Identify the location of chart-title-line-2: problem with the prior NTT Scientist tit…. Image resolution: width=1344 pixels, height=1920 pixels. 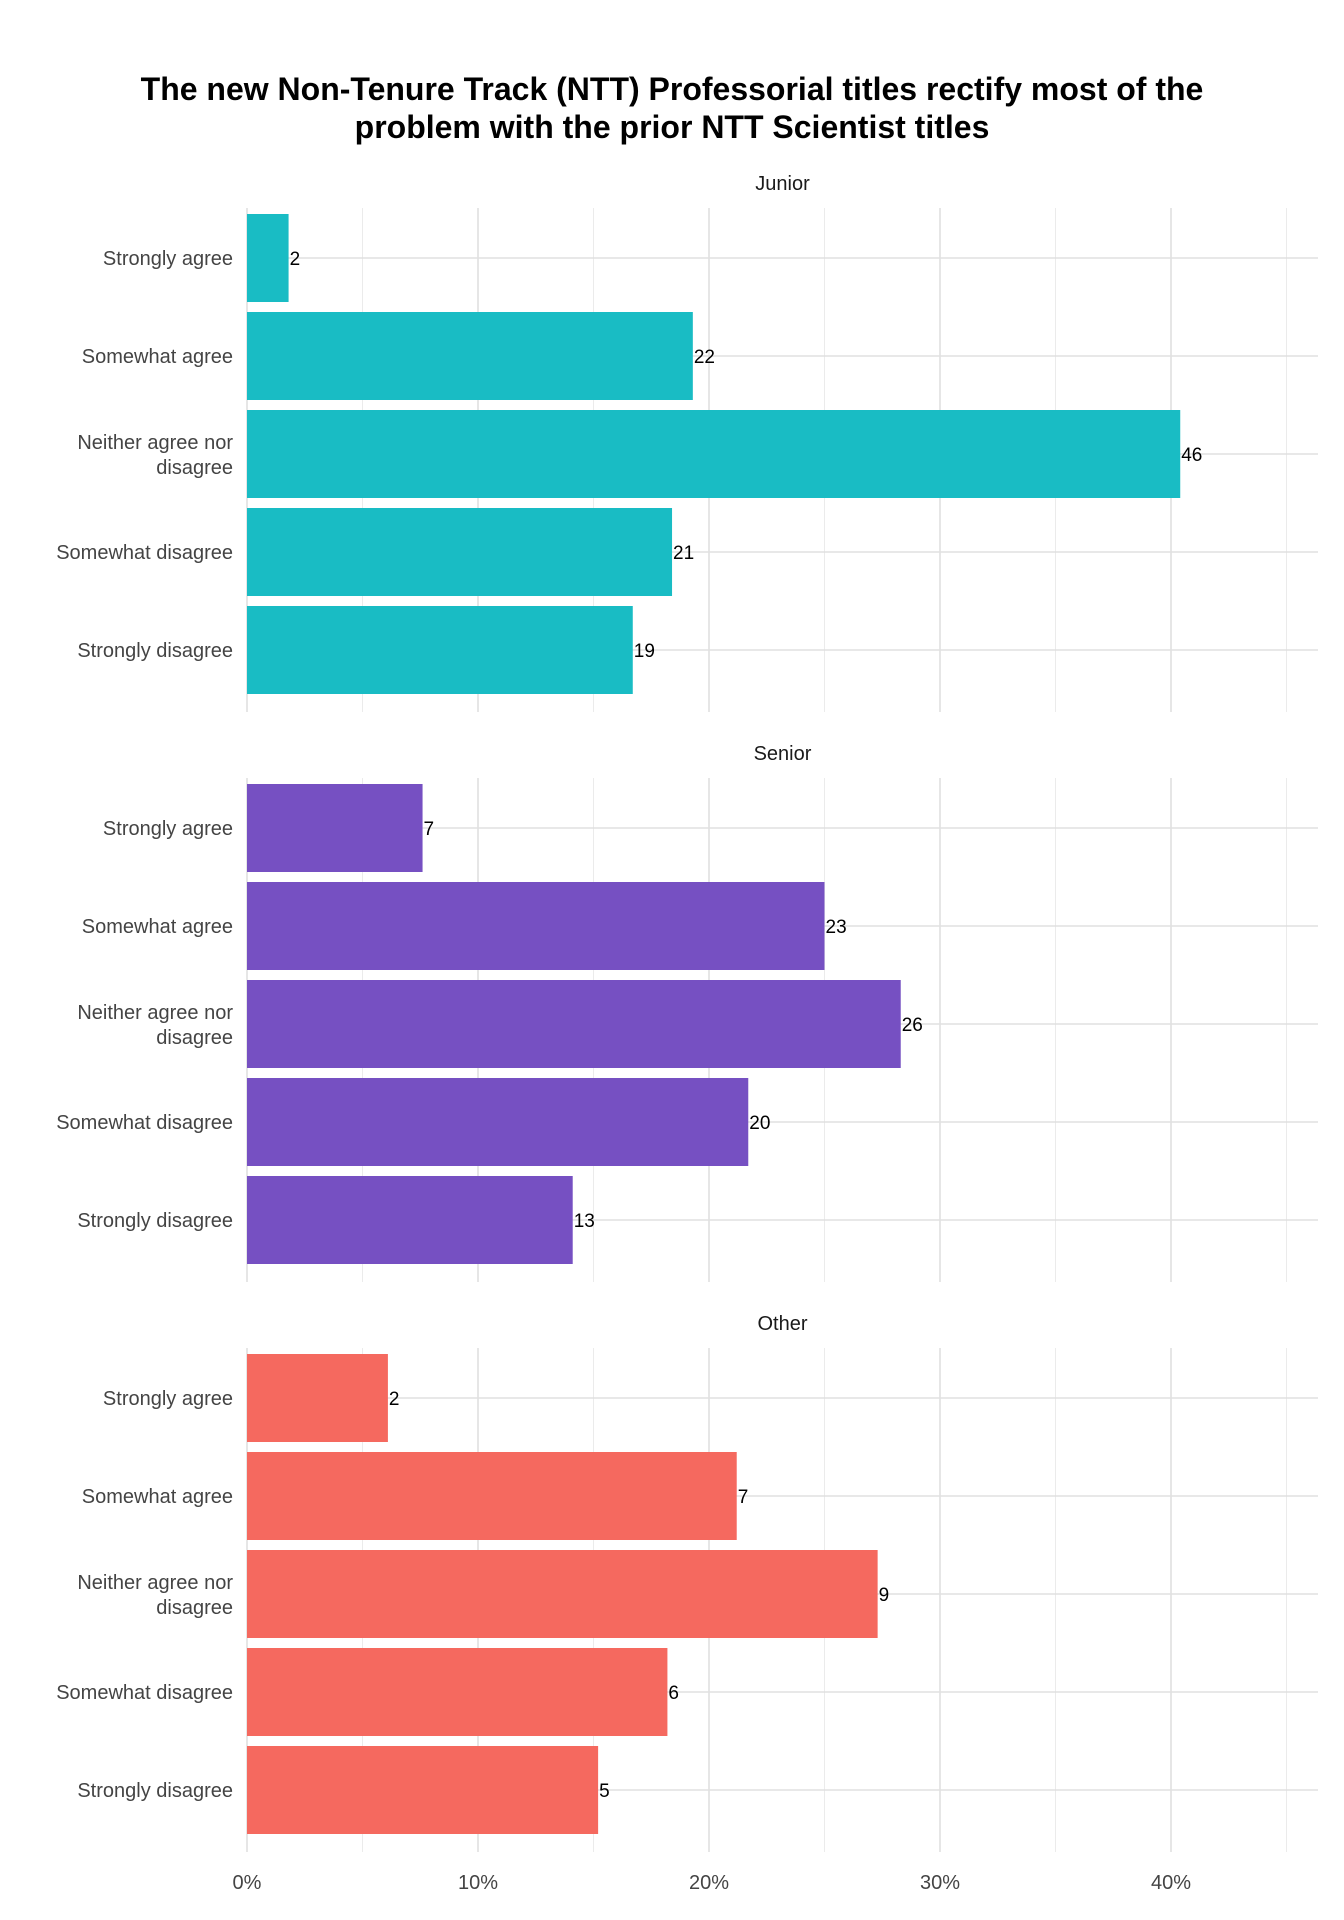
(672, 127).